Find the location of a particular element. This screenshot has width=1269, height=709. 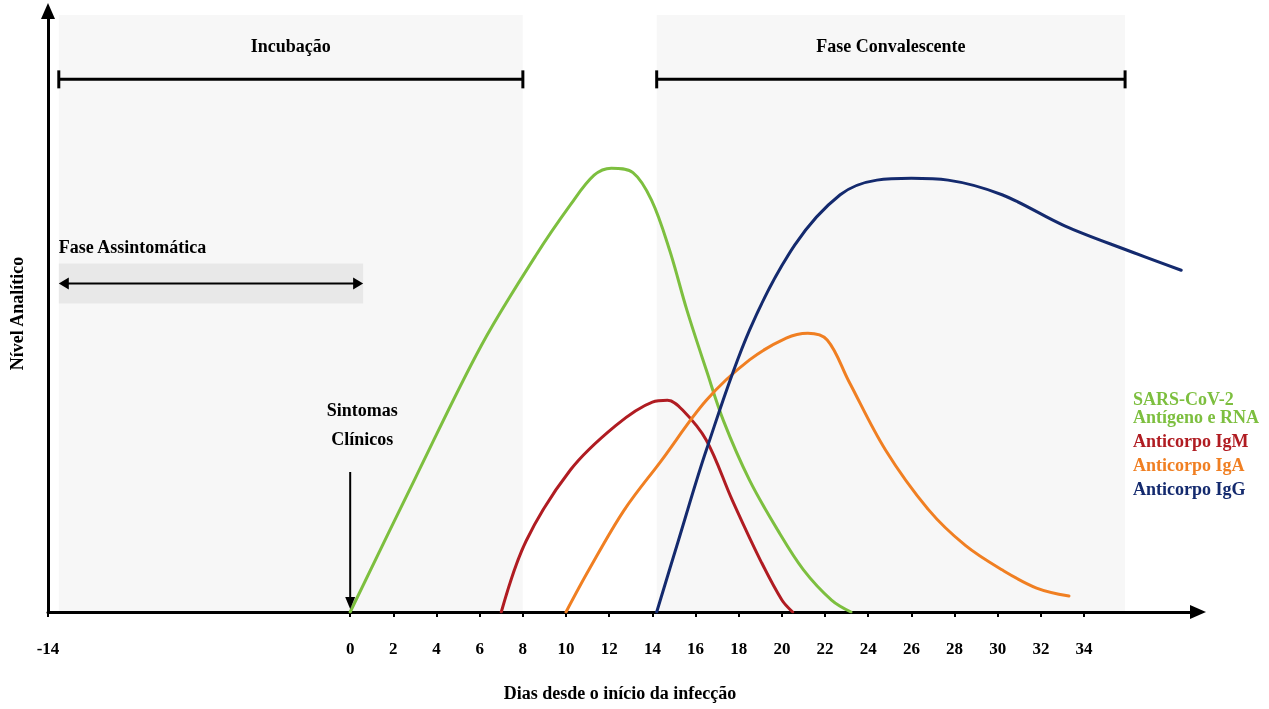

x-axis-title: Dias desde o início da infecção is located at coordinates (620, 693).